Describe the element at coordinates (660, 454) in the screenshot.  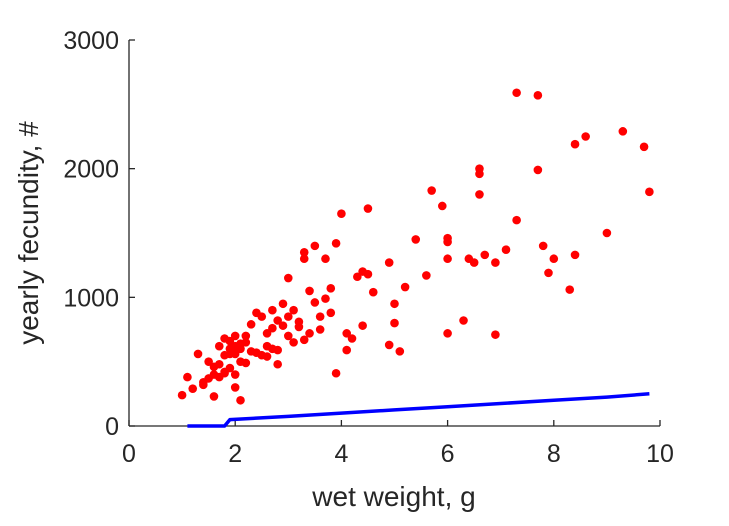
I see `x-tick-label: 10` at that location.